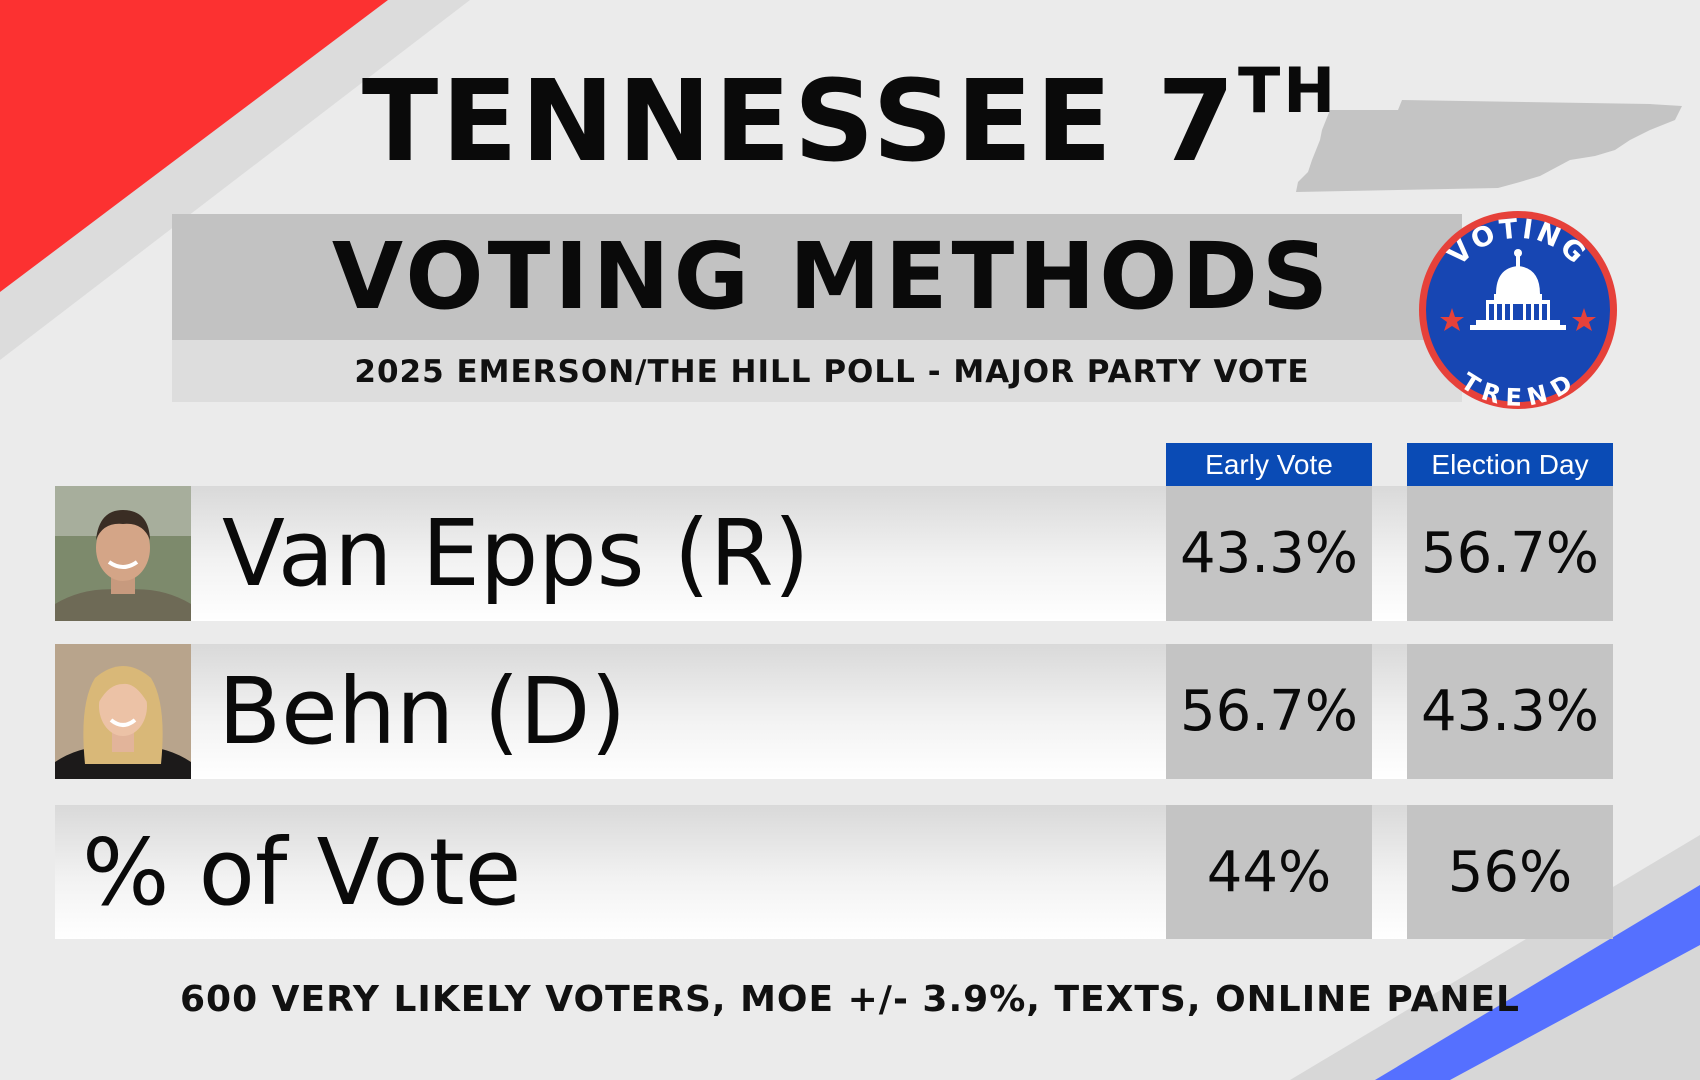 The image size is (1700, 1080). What do you see at coordinates (1288, 90) in the screenshot?
I see `title-suffix: TH` at bounding box center [1288, 90].